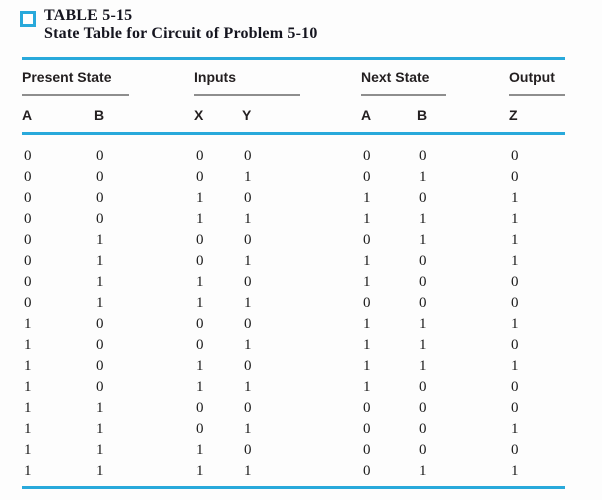 This screenshot has height=500, width=602. I want to click on table-subtitle: State Table for Circuit of Problem 5-10, so click(181, 33).